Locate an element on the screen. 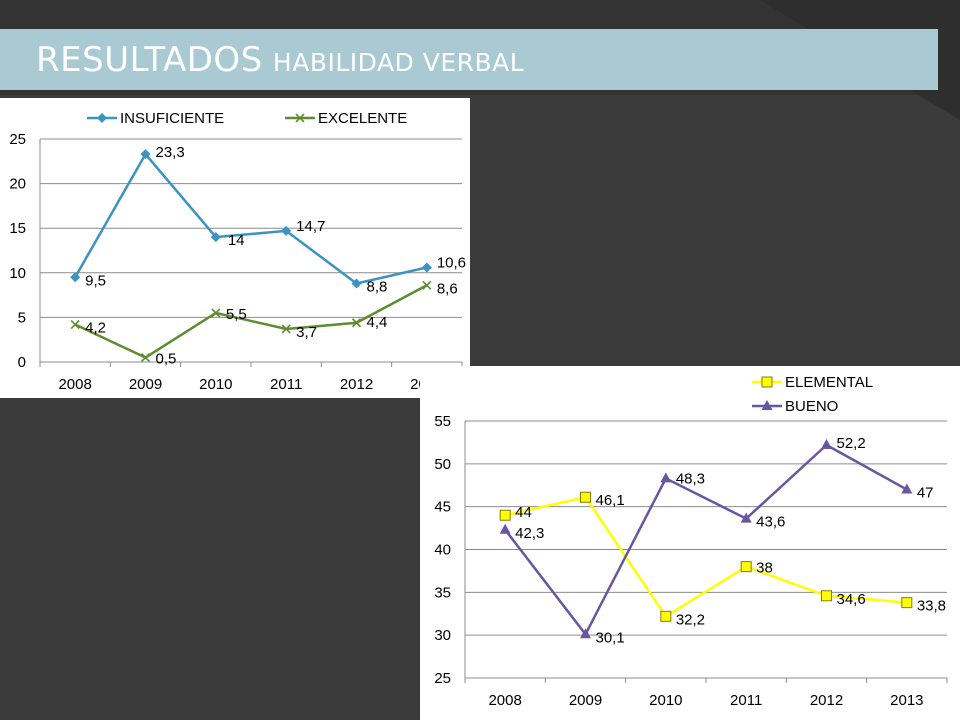 The height and width of the screenshot is (720, 960). legend-item-excelente: EXCELENTE is located at coordinates (346, 118).